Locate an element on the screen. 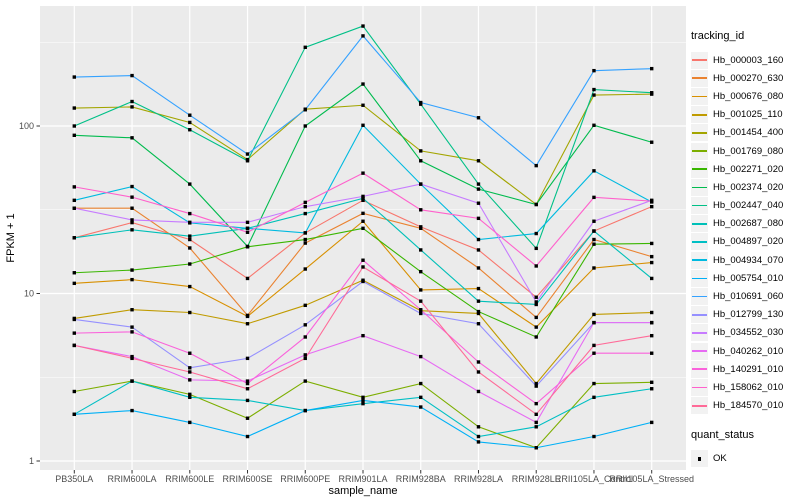  legend-item-Hb_002687_080: Hb_002687_080 is located at coordinates (745, 224).